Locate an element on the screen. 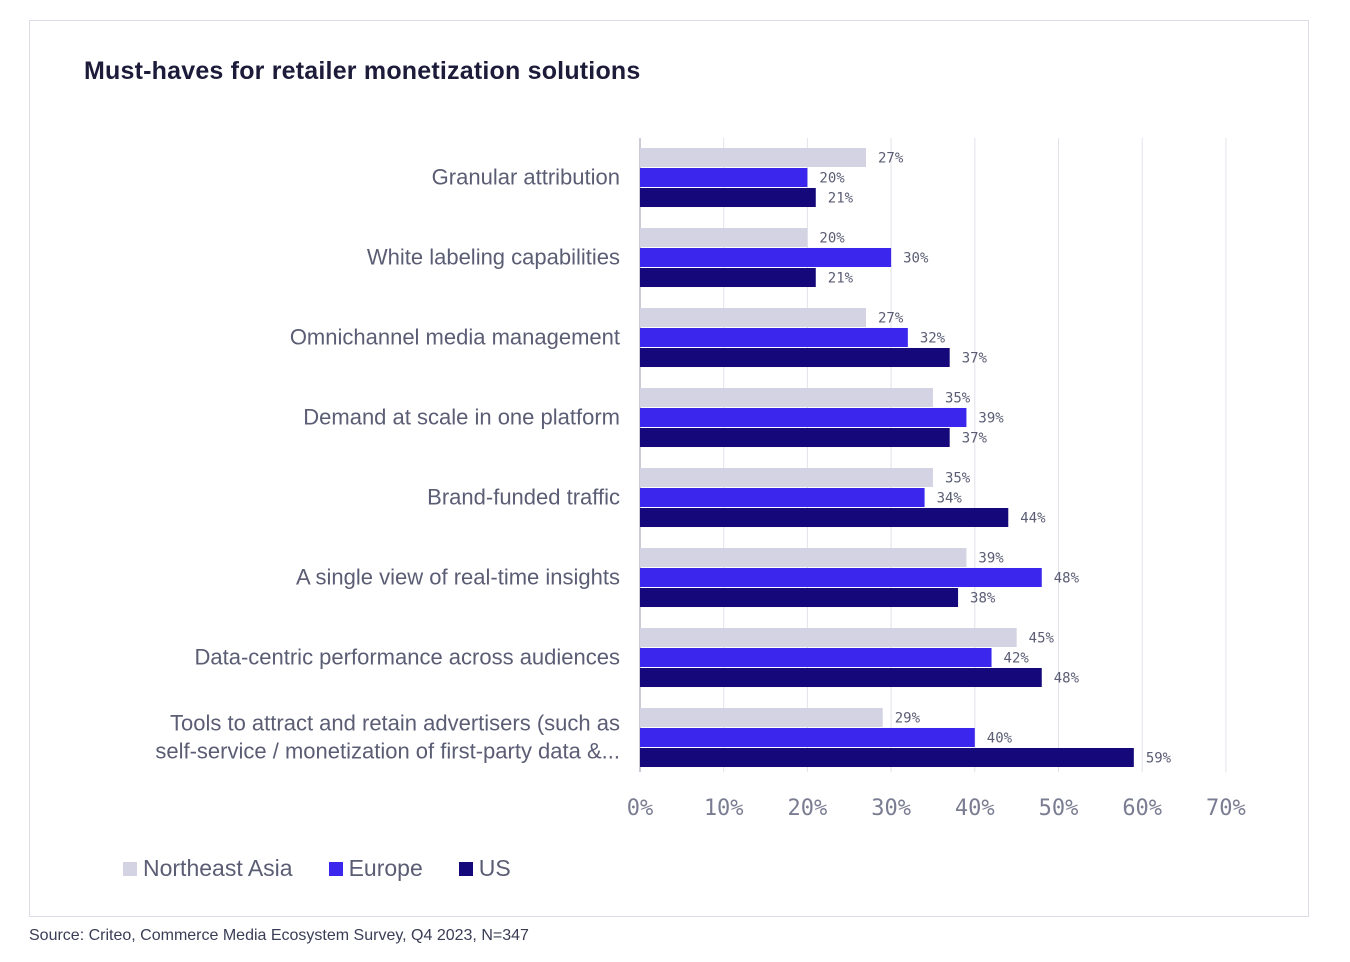 The height and width of the screenshot is (962, 1350). x-tick-label: 70% is located at coordinates (1226, 808).